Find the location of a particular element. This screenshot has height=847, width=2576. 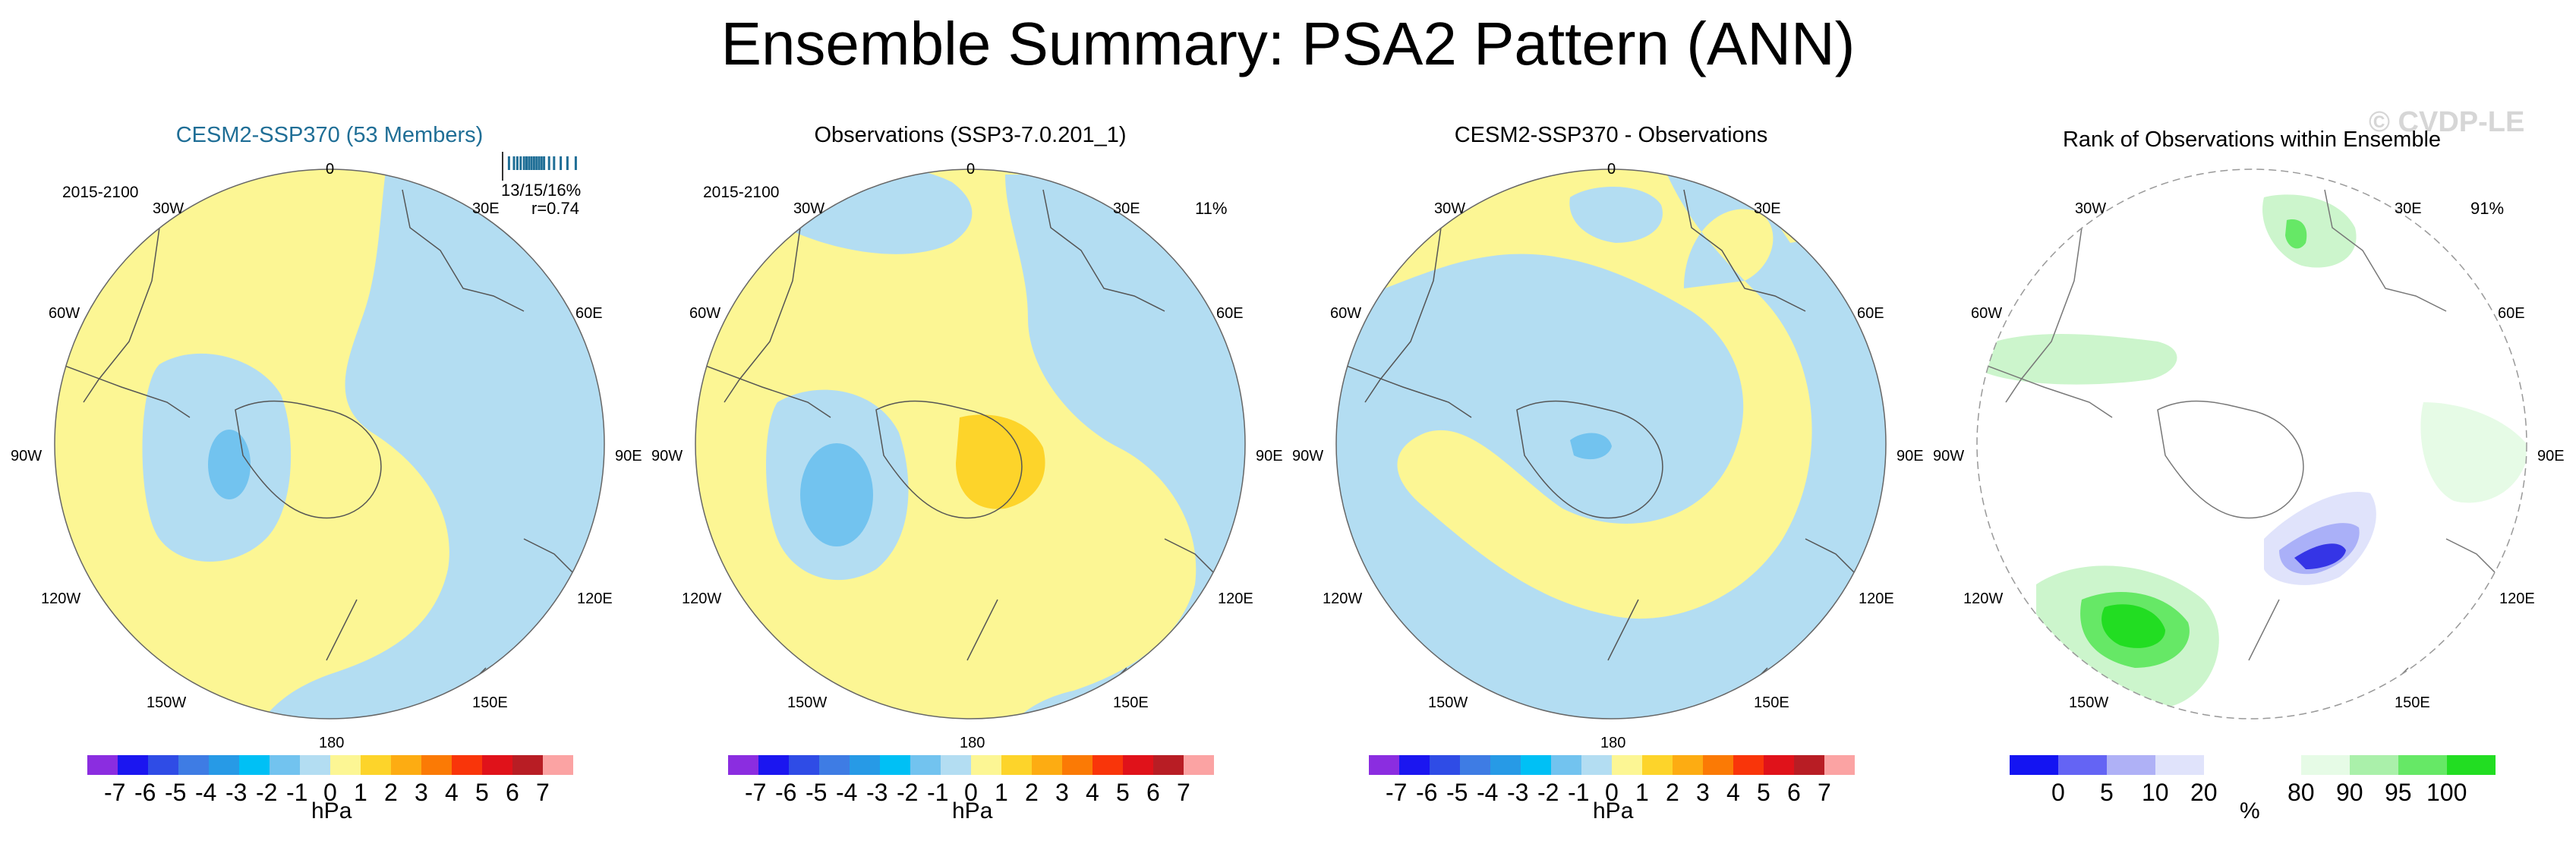

field-positive-core is located at coordinates (1000, 461).